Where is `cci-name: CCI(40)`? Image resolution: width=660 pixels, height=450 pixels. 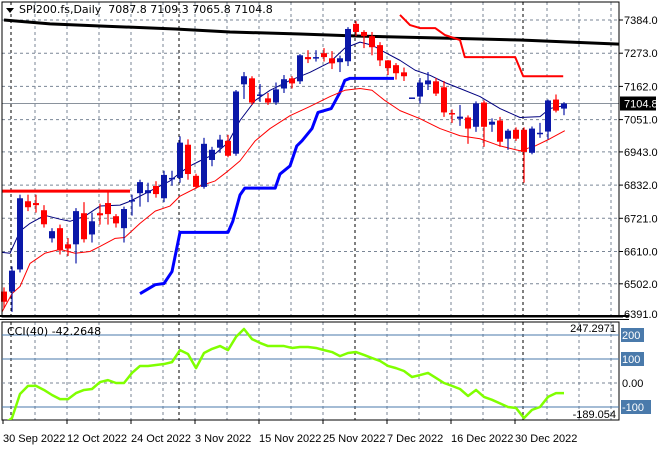 cci-name: CCI(40) is located at coordinates (28, 331).